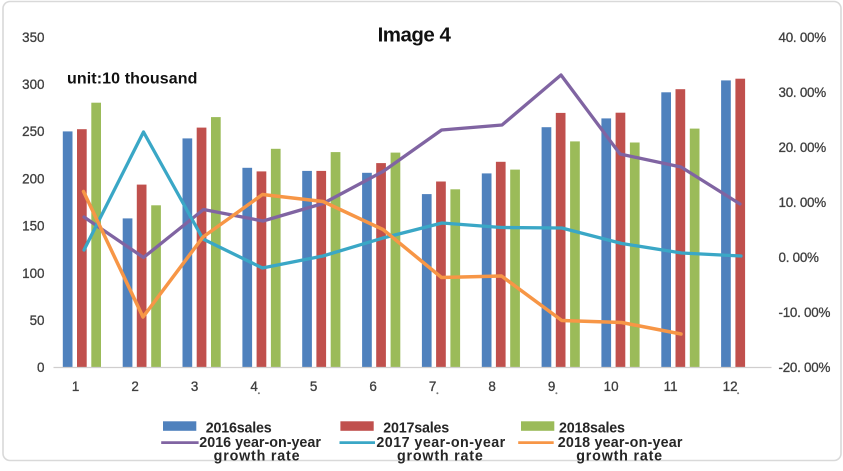 The width and height of the screenshot is (843, 471). Describe the element at coordinates (416, 429) in the screenshot. I see `svg-text: 2017sales` at that location.